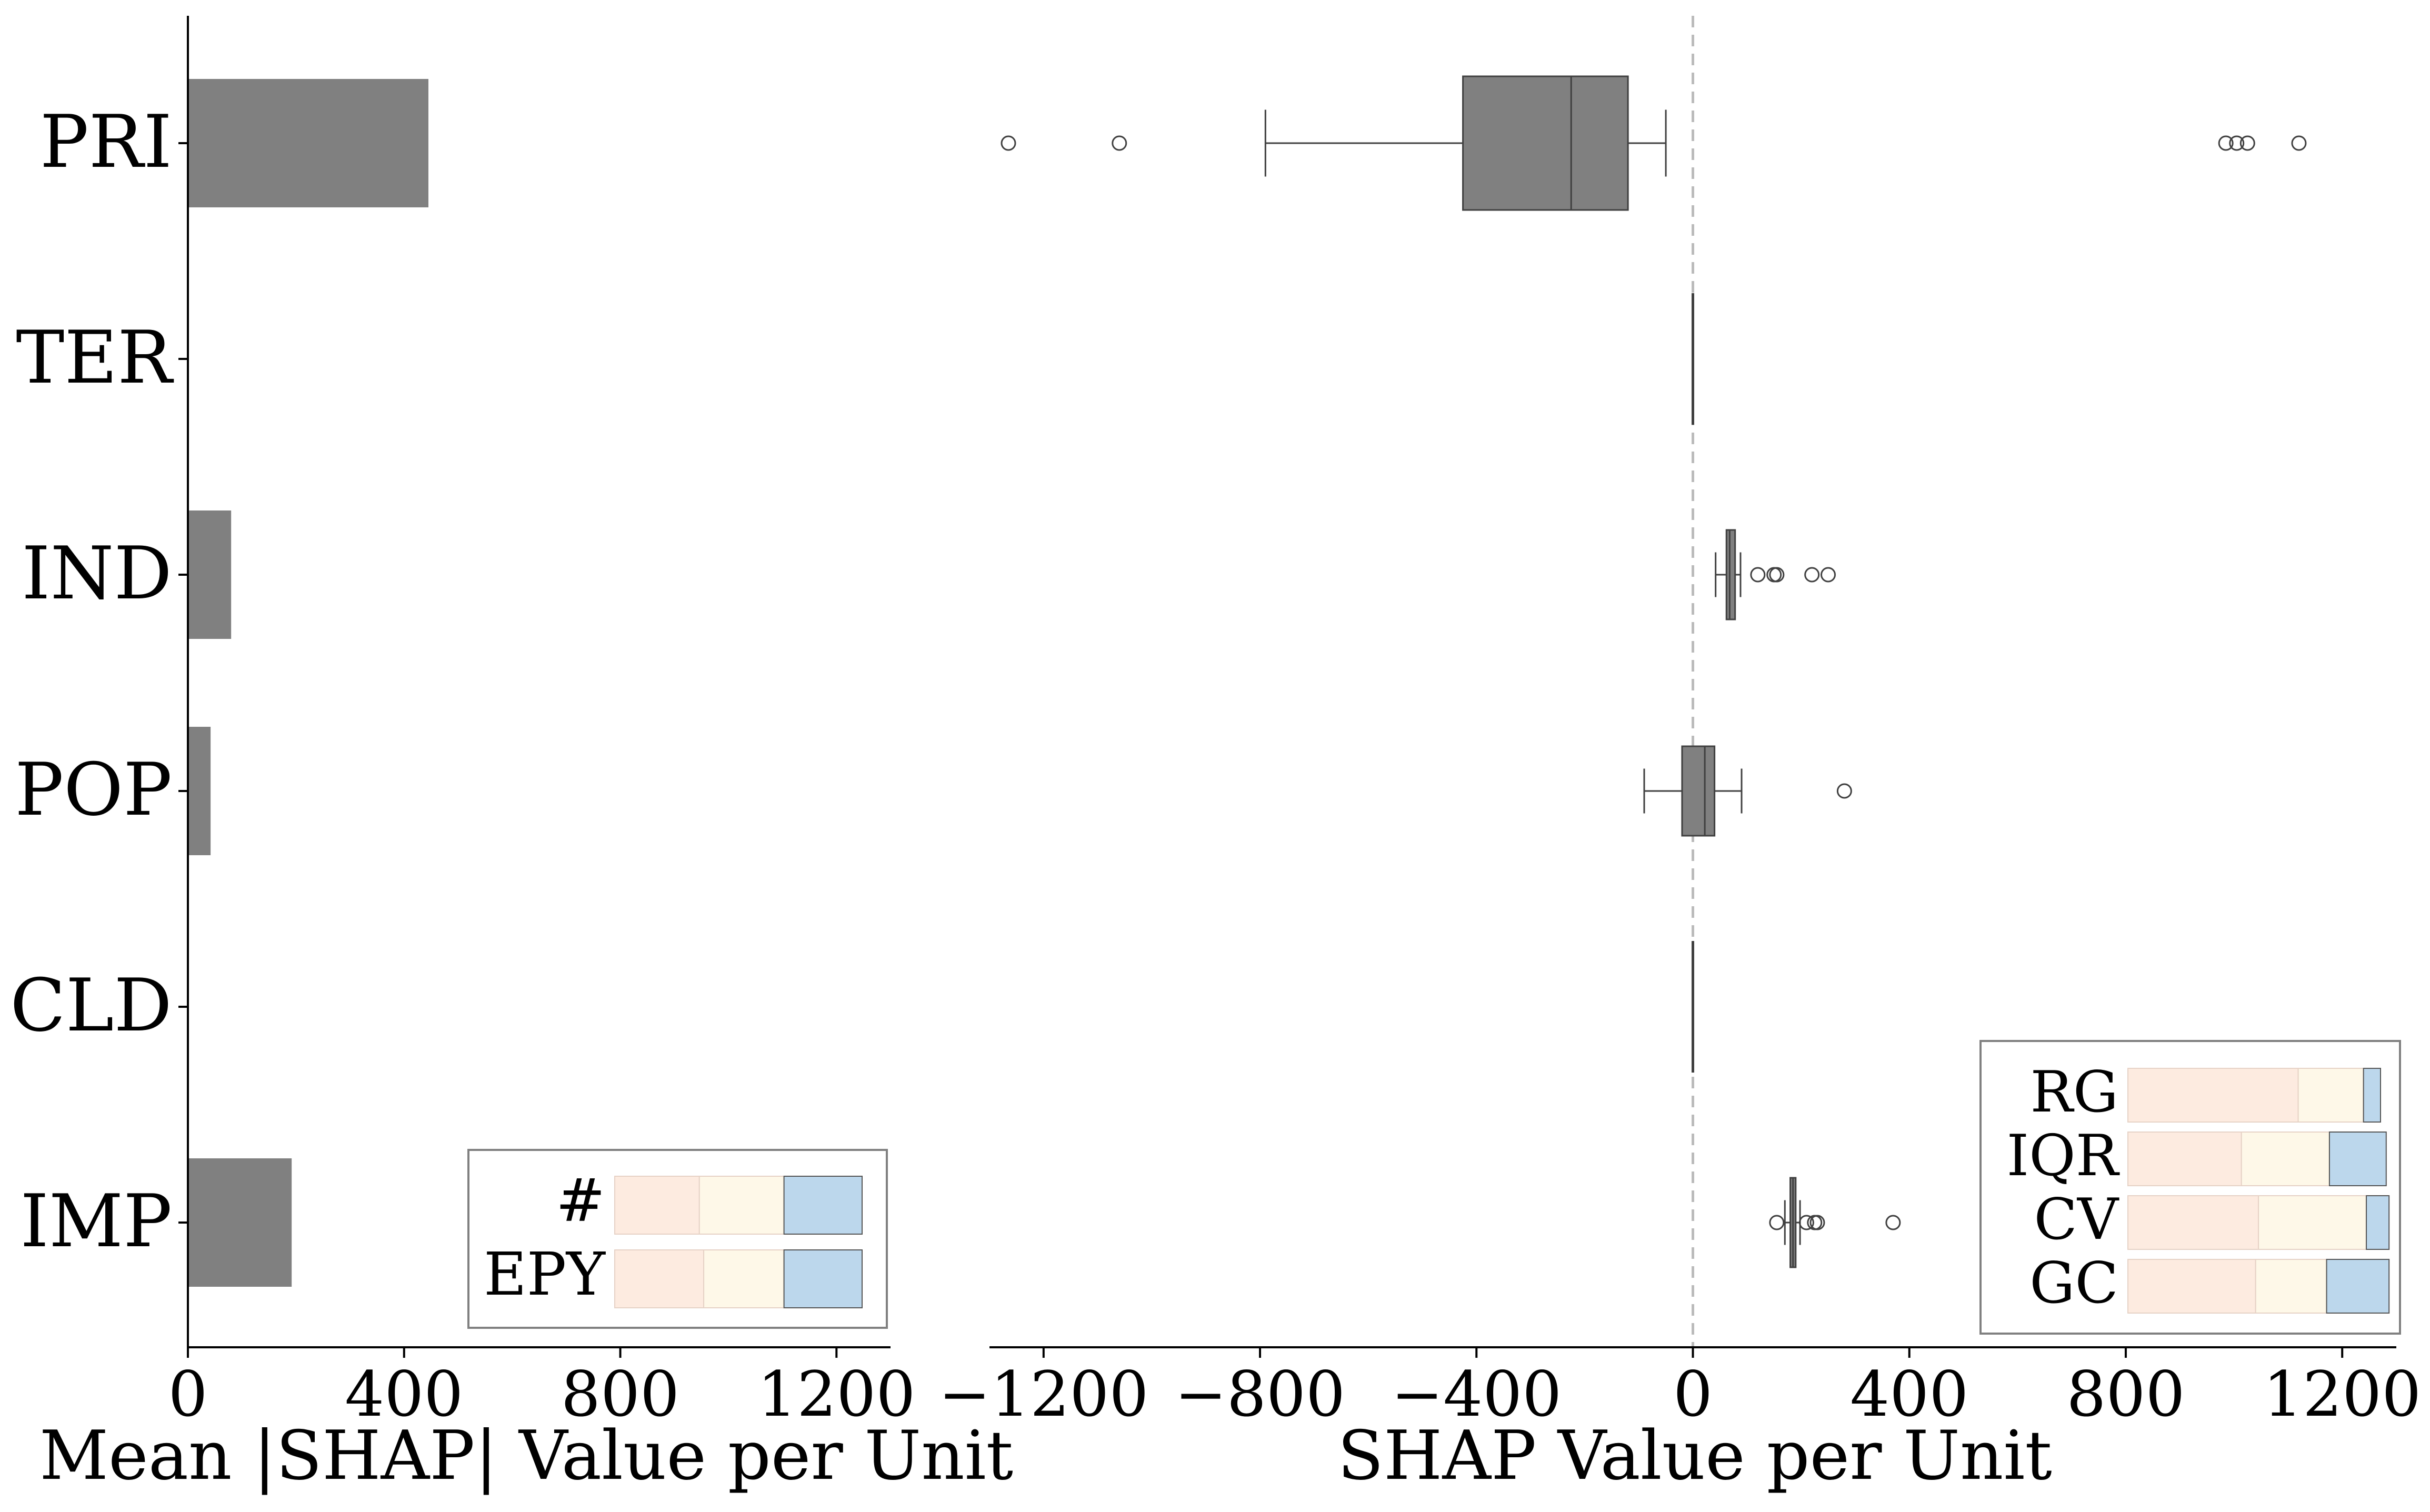 This screenshot has width=2430, height=1512. What do you see at coordinates (1545, 143) in the screenshot?
I see `box-pri` at bounding box center [1545, 143].